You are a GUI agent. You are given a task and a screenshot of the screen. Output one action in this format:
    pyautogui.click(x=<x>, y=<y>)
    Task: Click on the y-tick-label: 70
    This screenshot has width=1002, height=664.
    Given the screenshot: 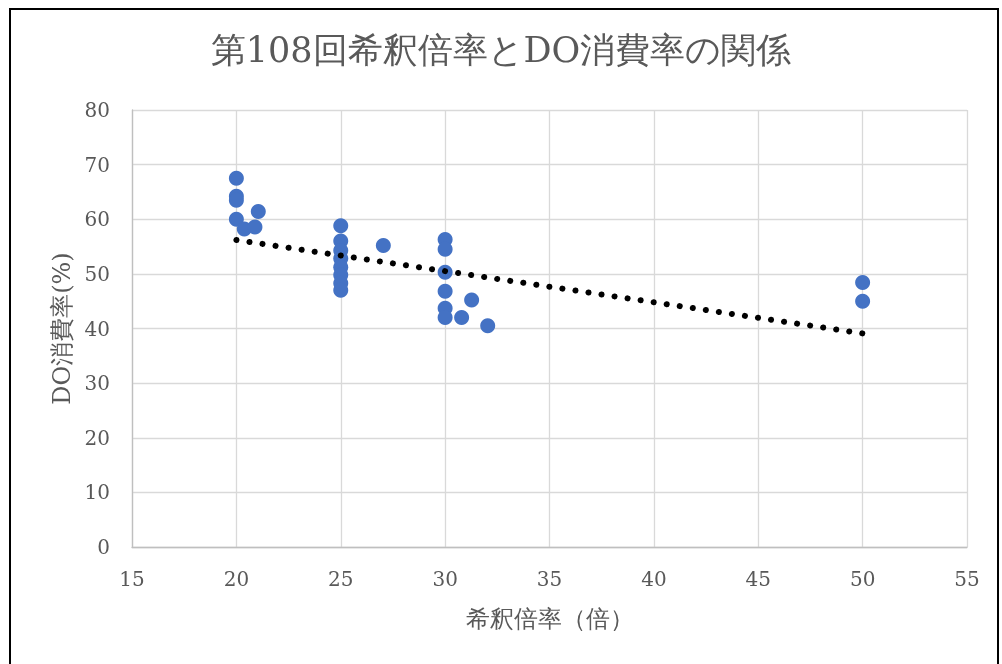 What is the action you would take?
    pyautogui.click(x=97, y=164)
    